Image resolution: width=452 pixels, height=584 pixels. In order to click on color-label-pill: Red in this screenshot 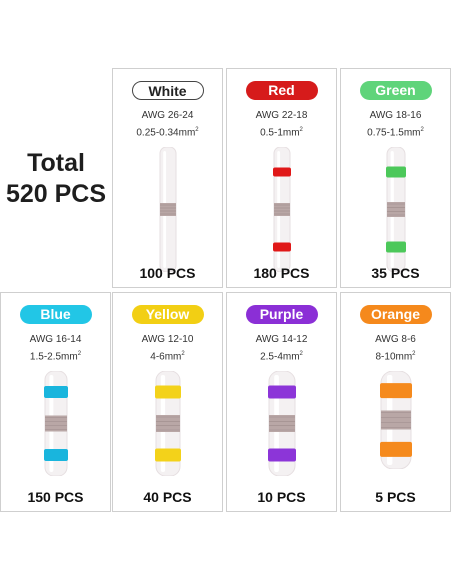, I will do `click(281, 90)`.